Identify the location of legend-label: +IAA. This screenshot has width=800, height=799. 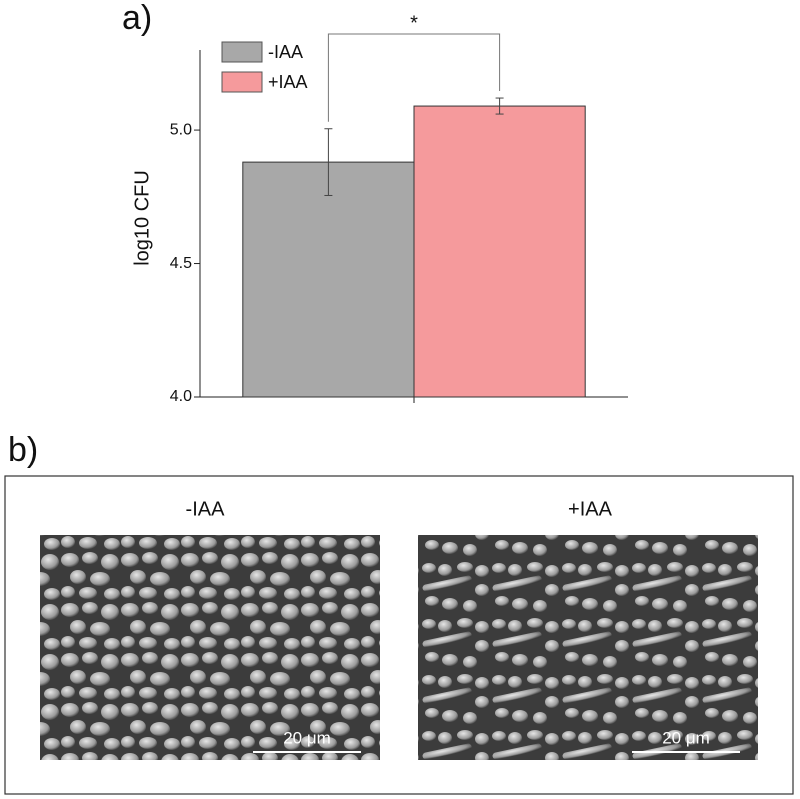
(288, 82).